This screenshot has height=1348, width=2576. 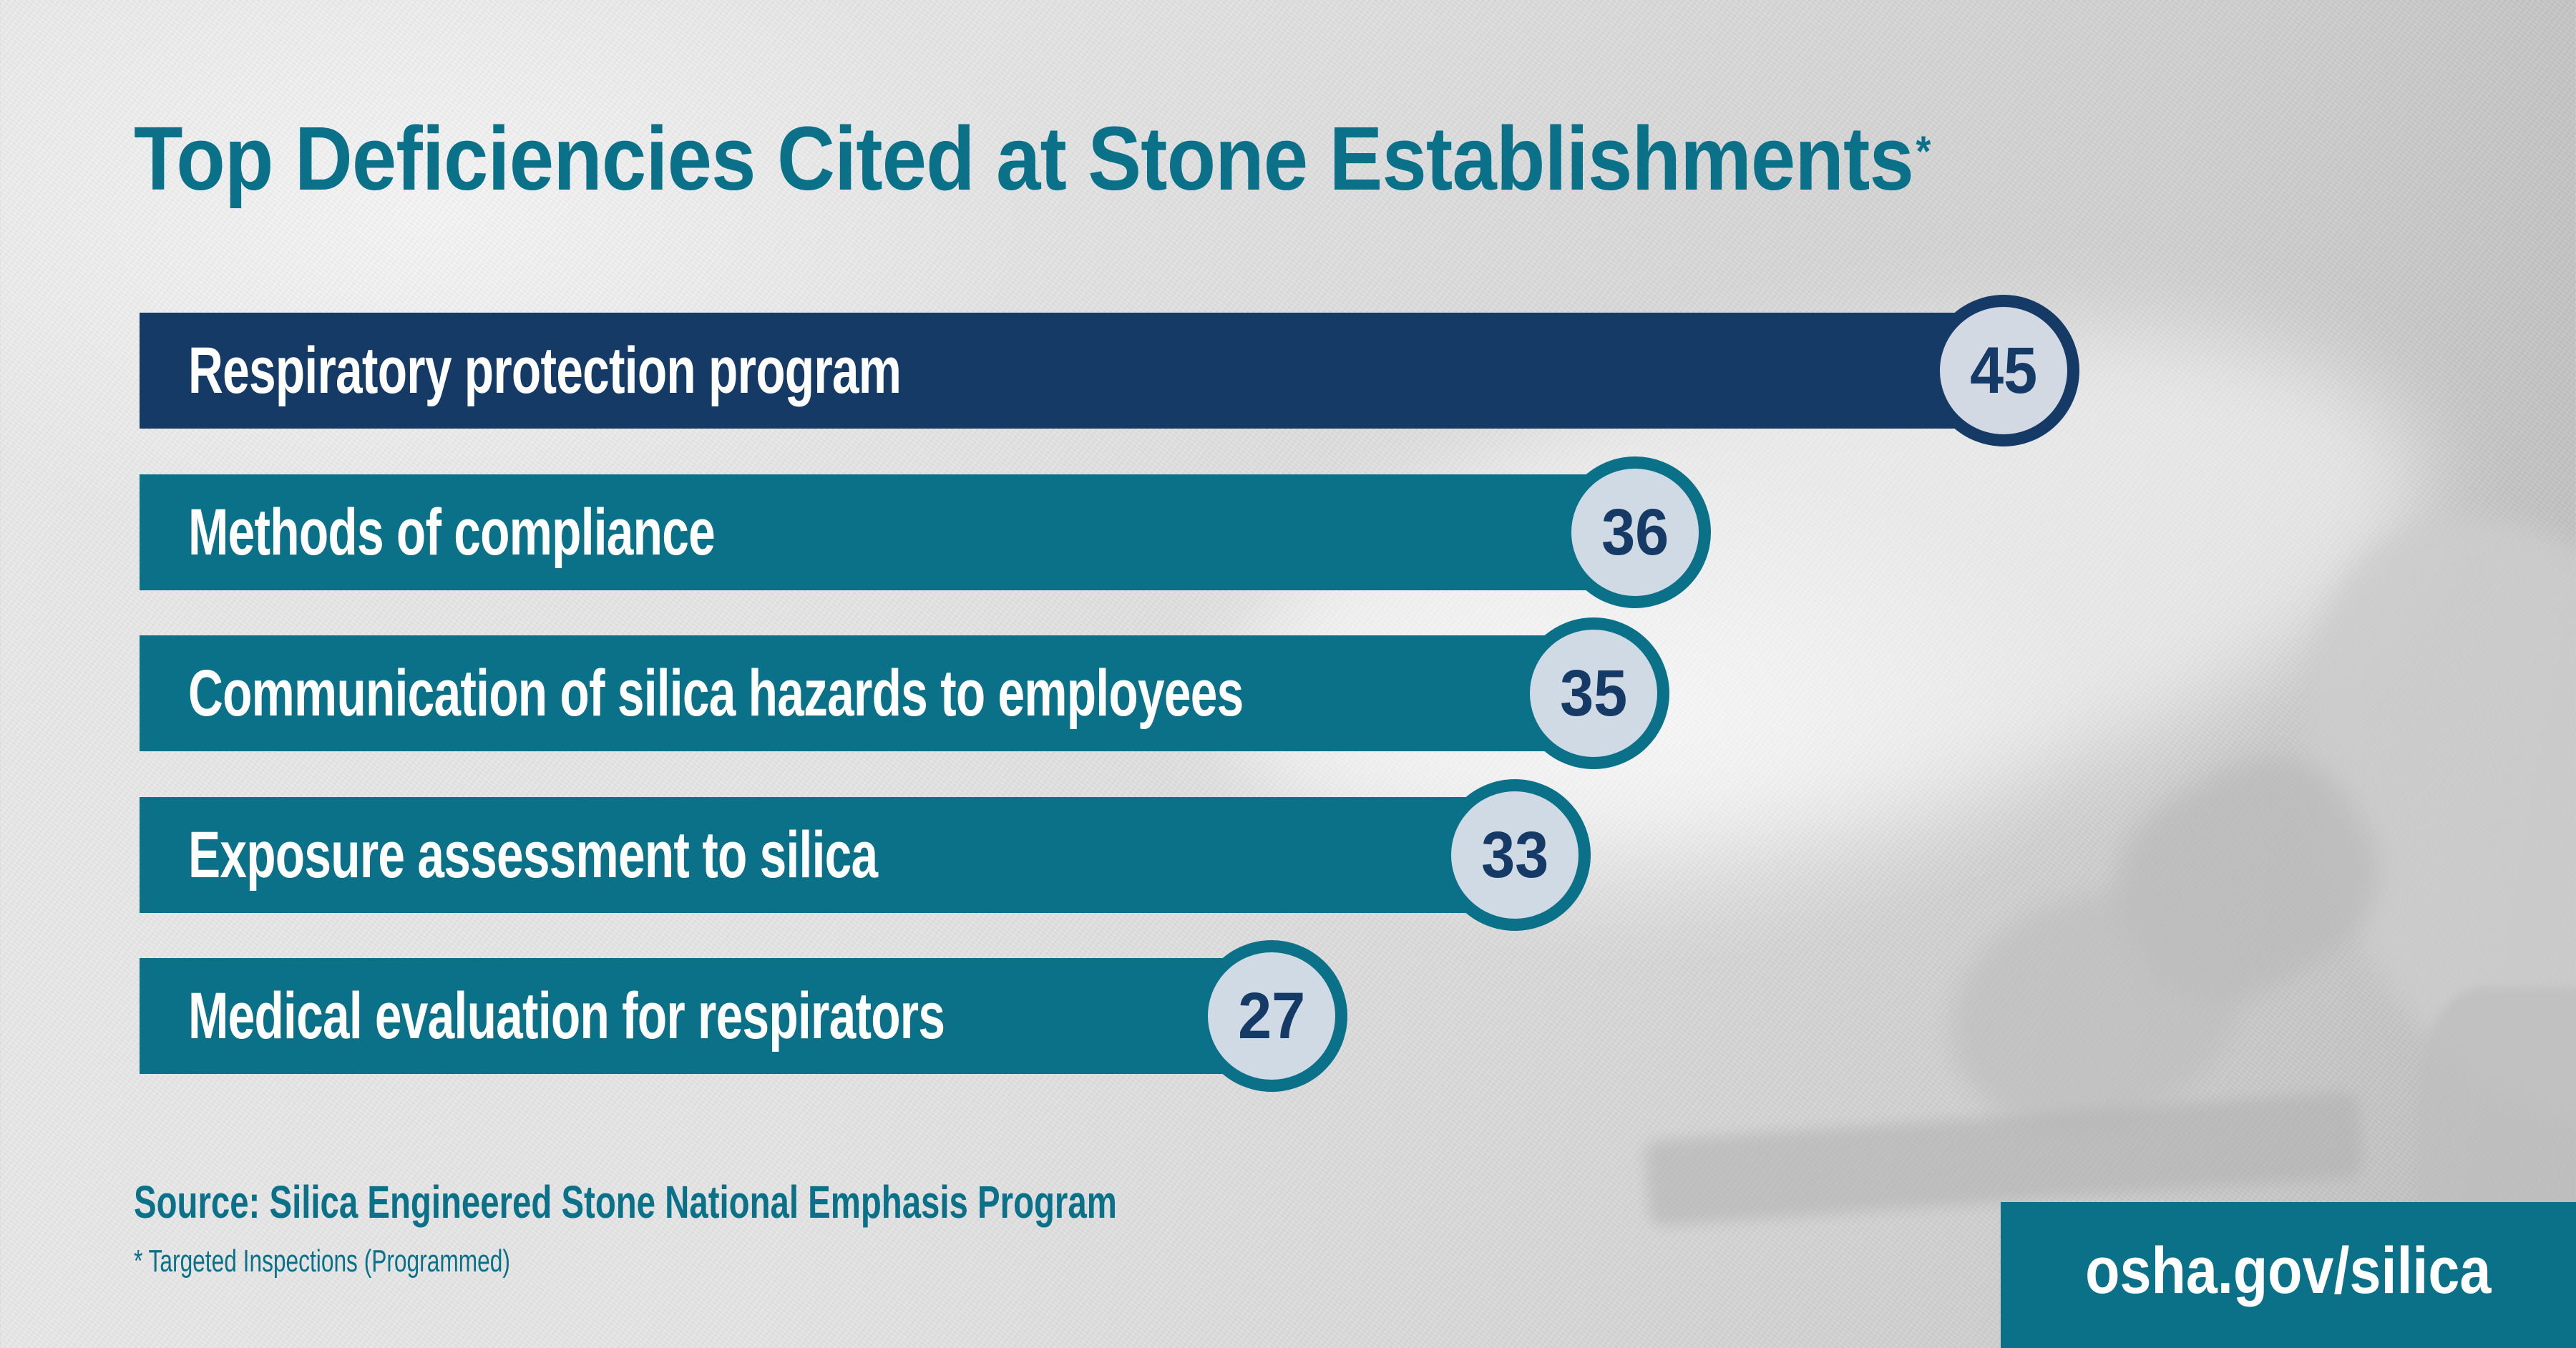 I want to click on value-badge-number: 36, so click(x=1635, y=532).